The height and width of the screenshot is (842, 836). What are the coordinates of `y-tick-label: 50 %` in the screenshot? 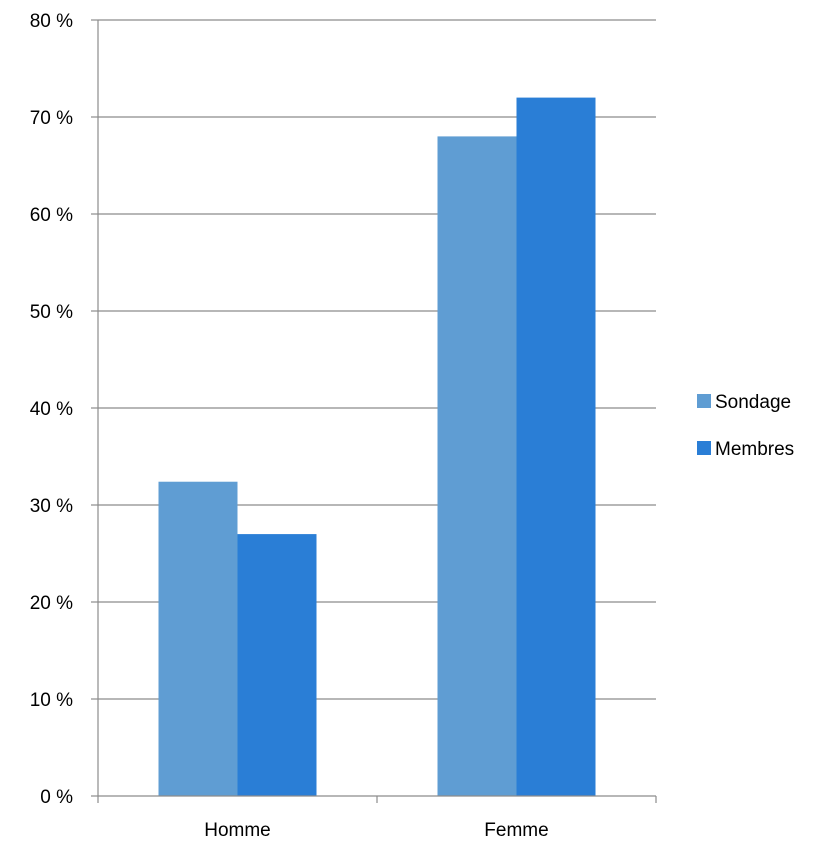 It's located at (51, 312).